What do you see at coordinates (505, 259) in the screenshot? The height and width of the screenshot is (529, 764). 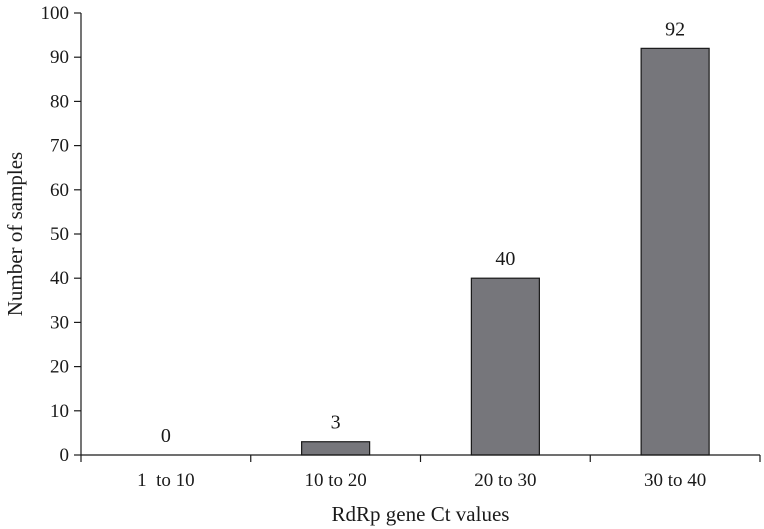 I see `data-label: 40` at bounding box center [505, 259].